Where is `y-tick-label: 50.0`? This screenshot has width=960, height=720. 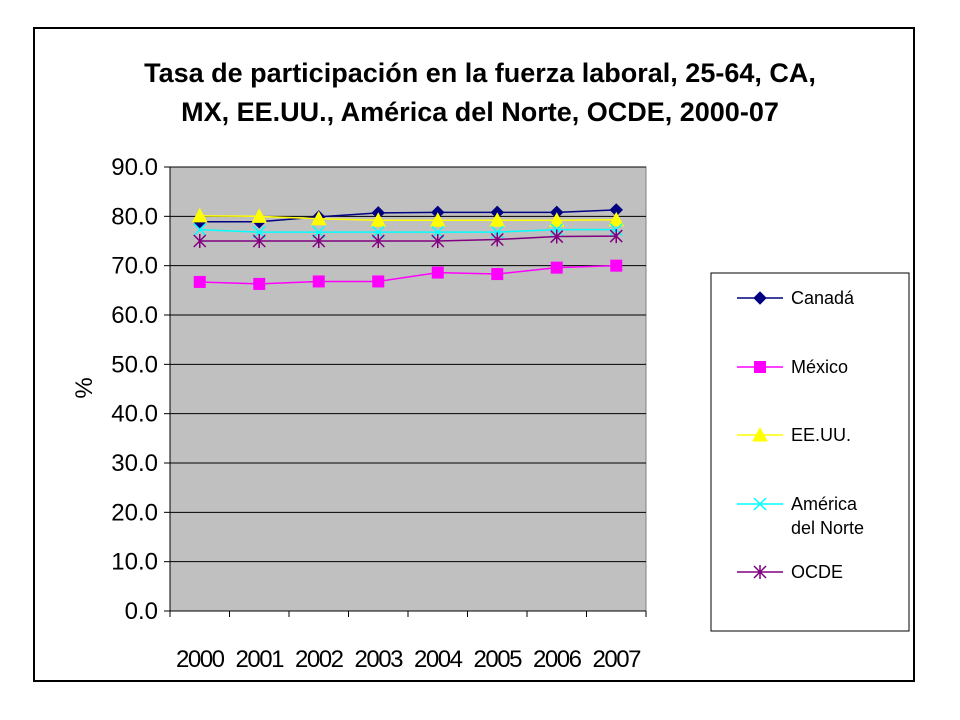 y-tick-label: 50.0 is located at coordinates (134, 364).